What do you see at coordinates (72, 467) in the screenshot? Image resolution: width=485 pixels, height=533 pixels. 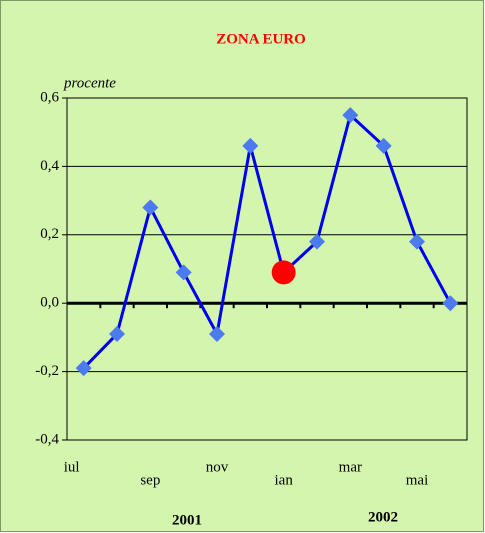 I see `x-tick-label: iul` at bounding box center [72, 467].